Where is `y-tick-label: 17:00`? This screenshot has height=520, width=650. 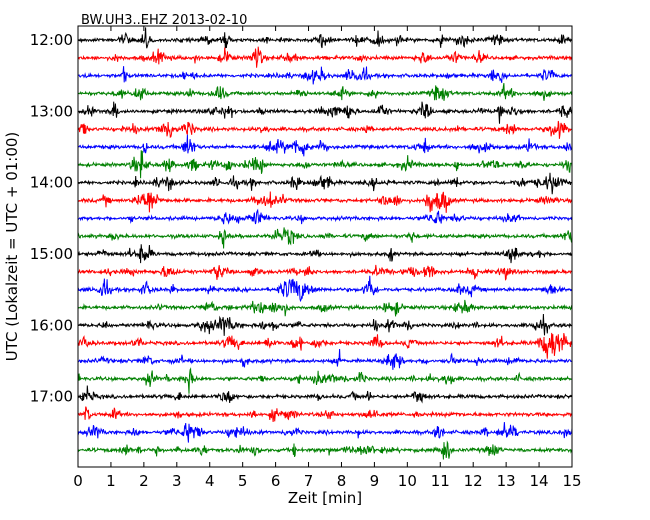
y-tick-label: 17:00 is located at coordinates (51, 397).